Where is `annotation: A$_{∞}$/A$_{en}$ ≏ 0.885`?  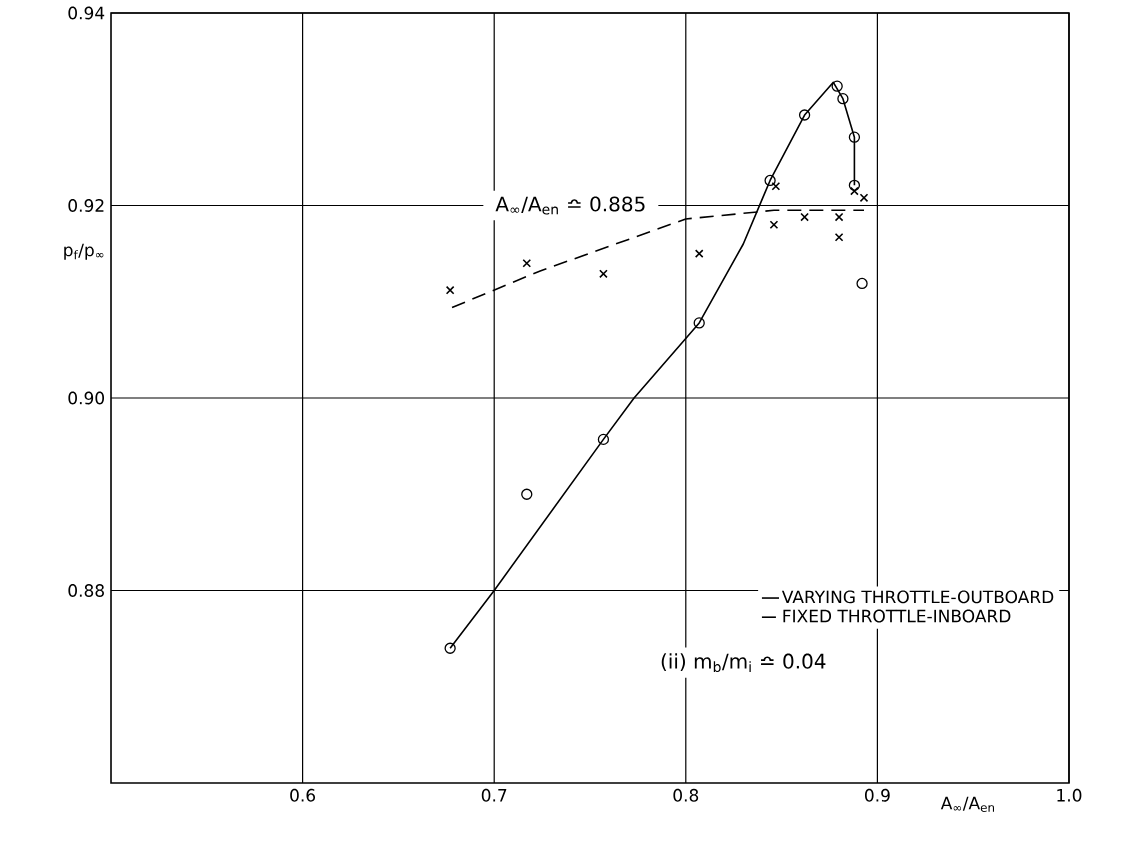
annotation: A$_{∞}$/A$_{en}$ ≏ 0.885 is located at coordinates (570, 205).